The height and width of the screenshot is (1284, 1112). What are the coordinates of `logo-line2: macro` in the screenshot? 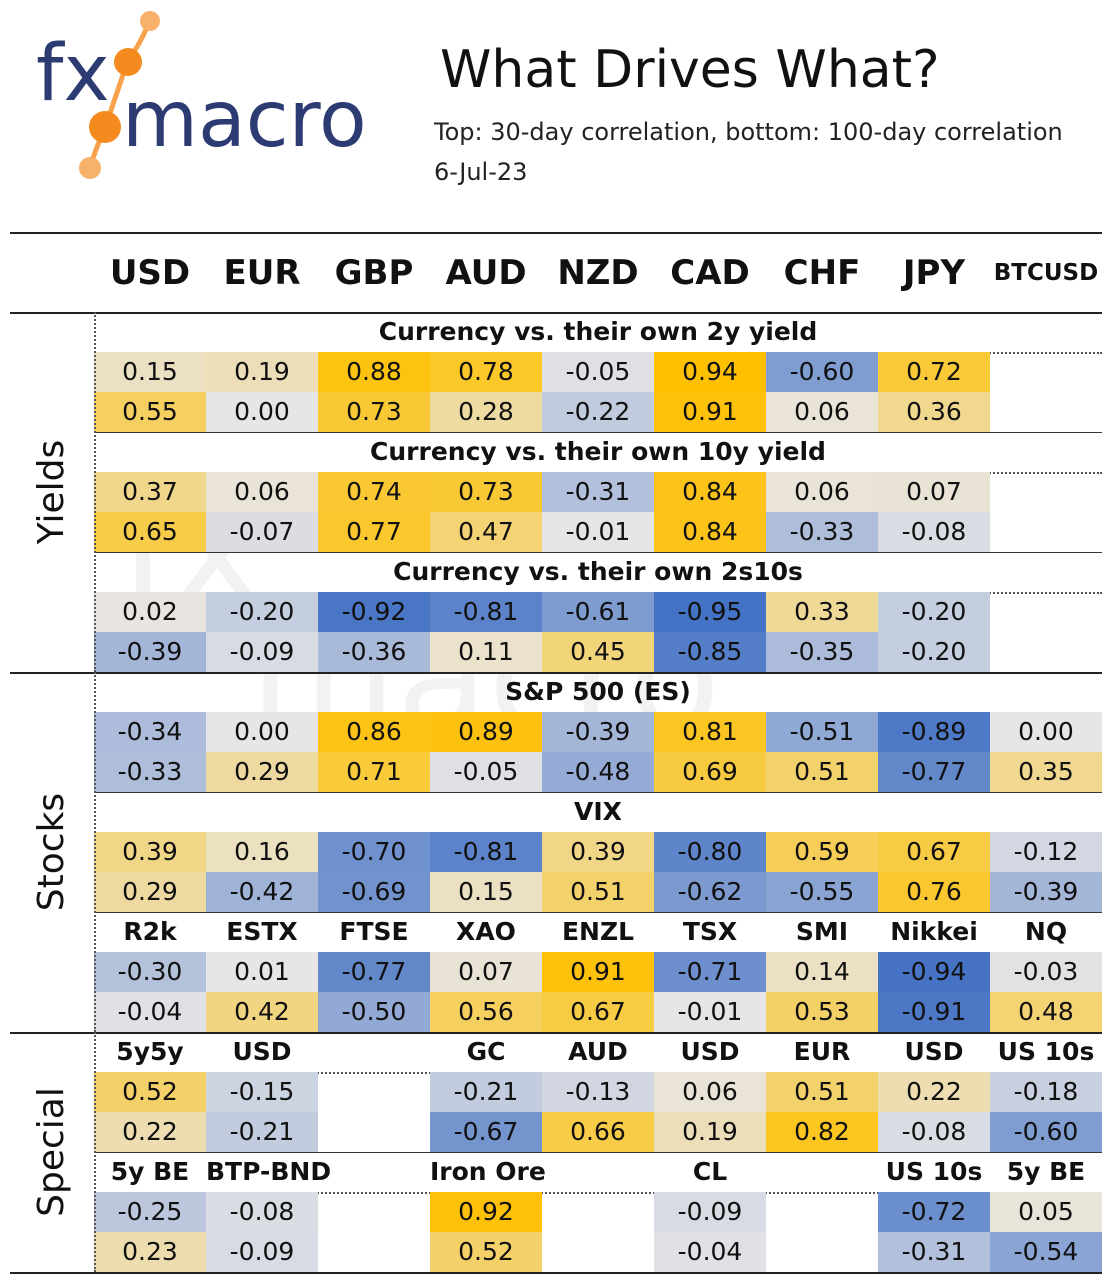 It's located at (244, 120).